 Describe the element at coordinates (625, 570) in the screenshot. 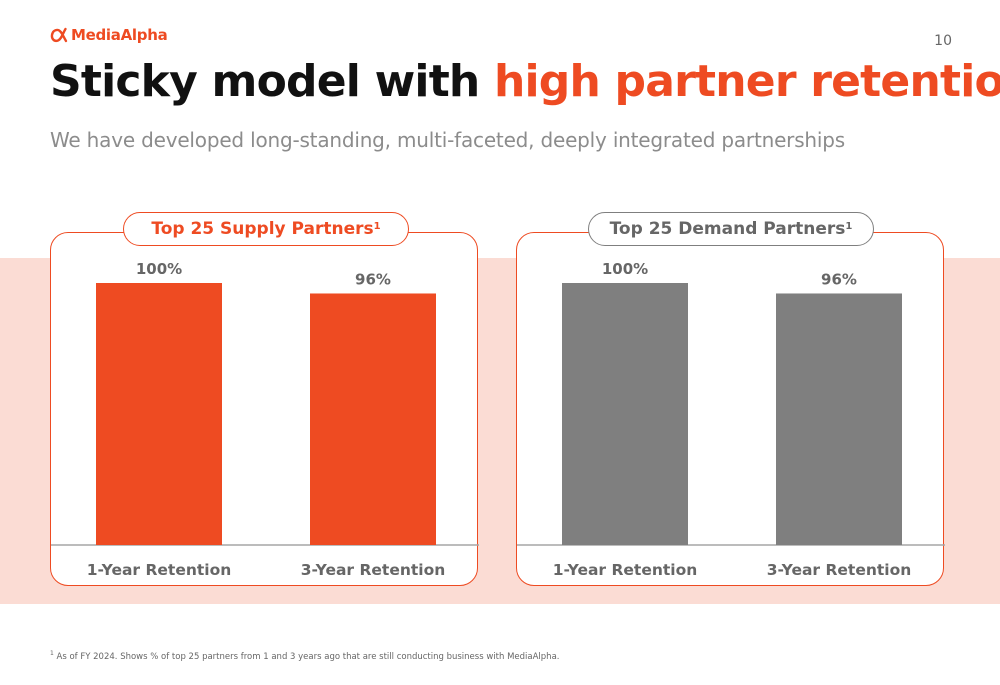

I see `demand-category-label-1: 1-Year Retention` at that location.